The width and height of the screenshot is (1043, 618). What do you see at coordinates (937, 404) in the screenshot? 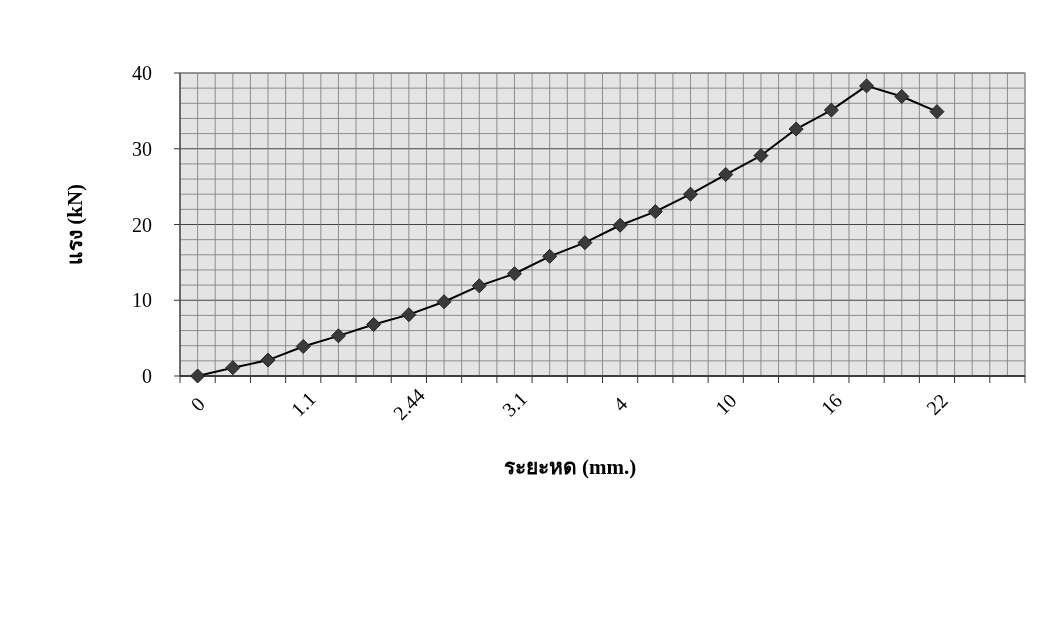
I see `x-tick-label: 22` at bounding box center [937, 404].